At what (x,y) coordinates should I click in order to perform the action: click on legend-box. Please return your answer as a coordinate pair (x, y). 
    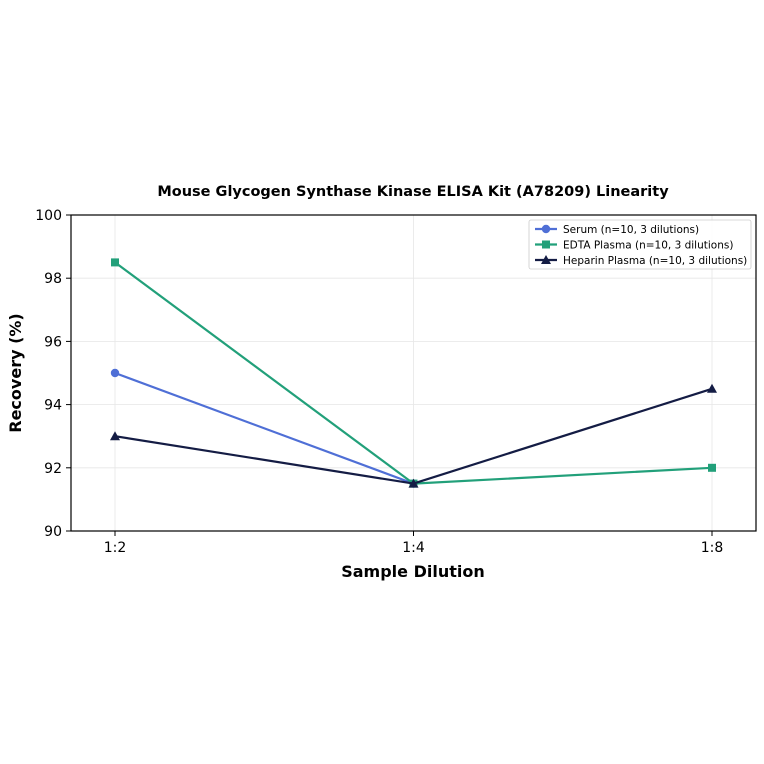
    Looking at the image, I should click on (640, 244).